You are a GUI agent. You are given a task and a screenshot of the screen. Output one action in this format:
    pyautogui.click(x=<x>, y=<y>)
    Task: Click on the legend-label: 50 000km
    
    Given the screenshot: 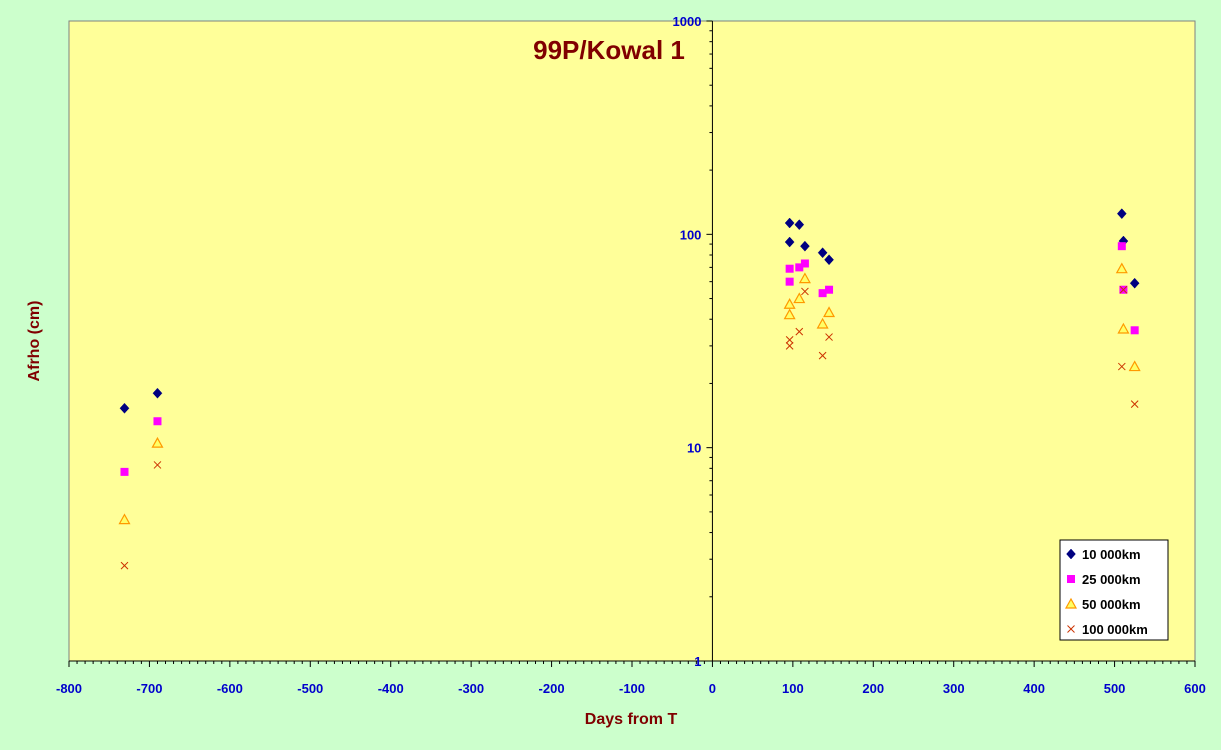 What is the action you would take?
    pyautogui.click(x=1111, y=604)
    